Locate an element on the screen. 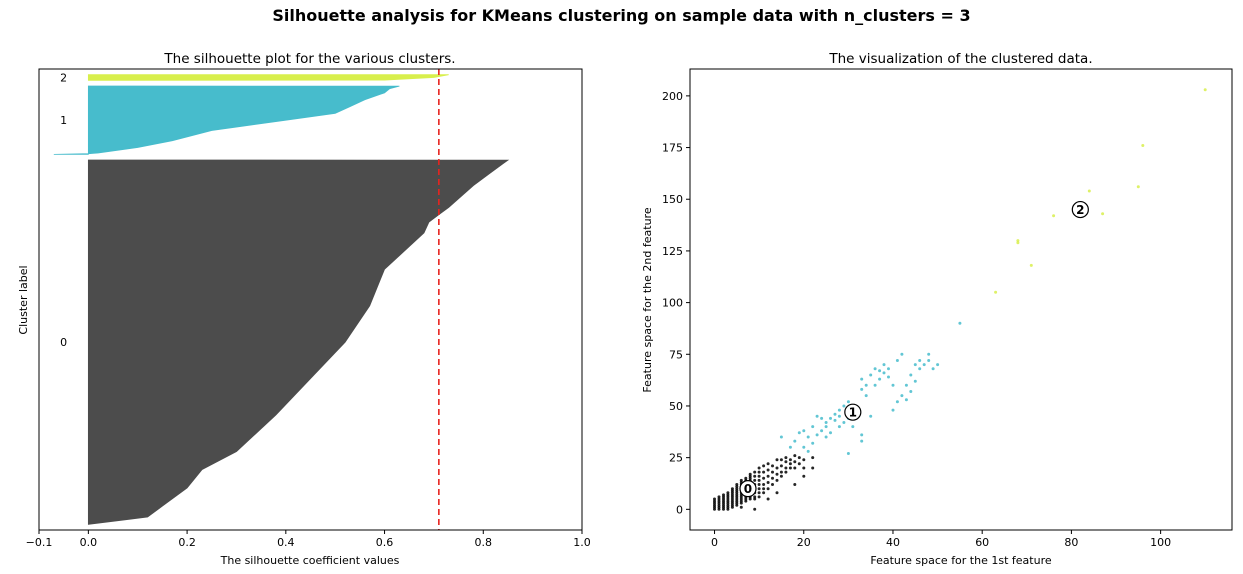  cluster-label-1: 1 is located at coordinates (63, 120).